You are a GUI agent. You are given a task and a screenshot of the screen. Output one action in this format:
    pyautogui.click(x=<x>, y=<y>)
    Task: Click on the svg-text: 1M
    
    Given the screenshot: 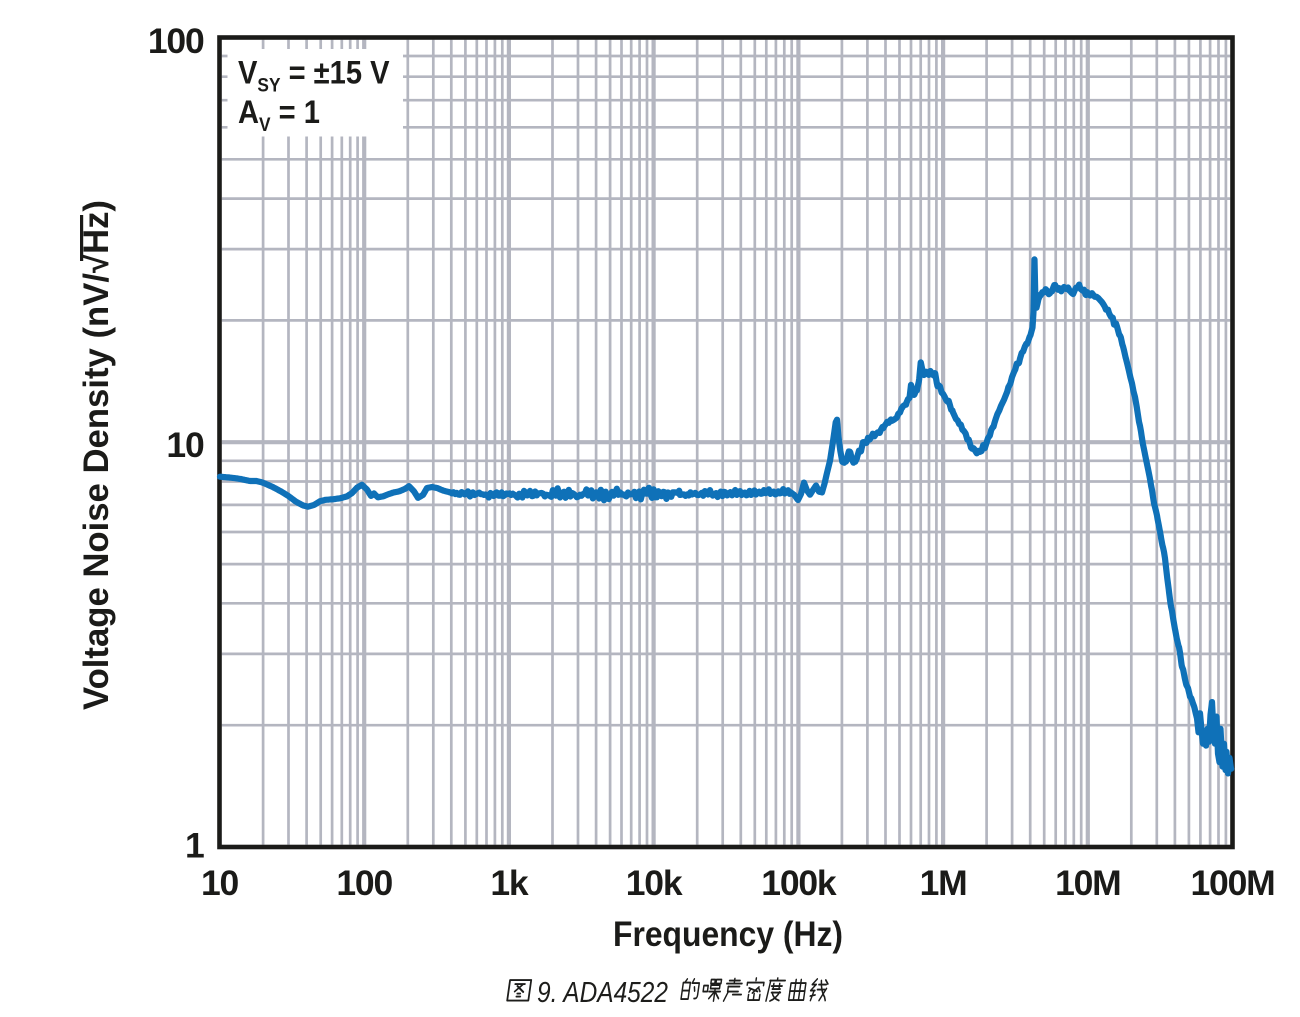 What is the action you would take?
    pyautogui.click(x=943, y=883)
    